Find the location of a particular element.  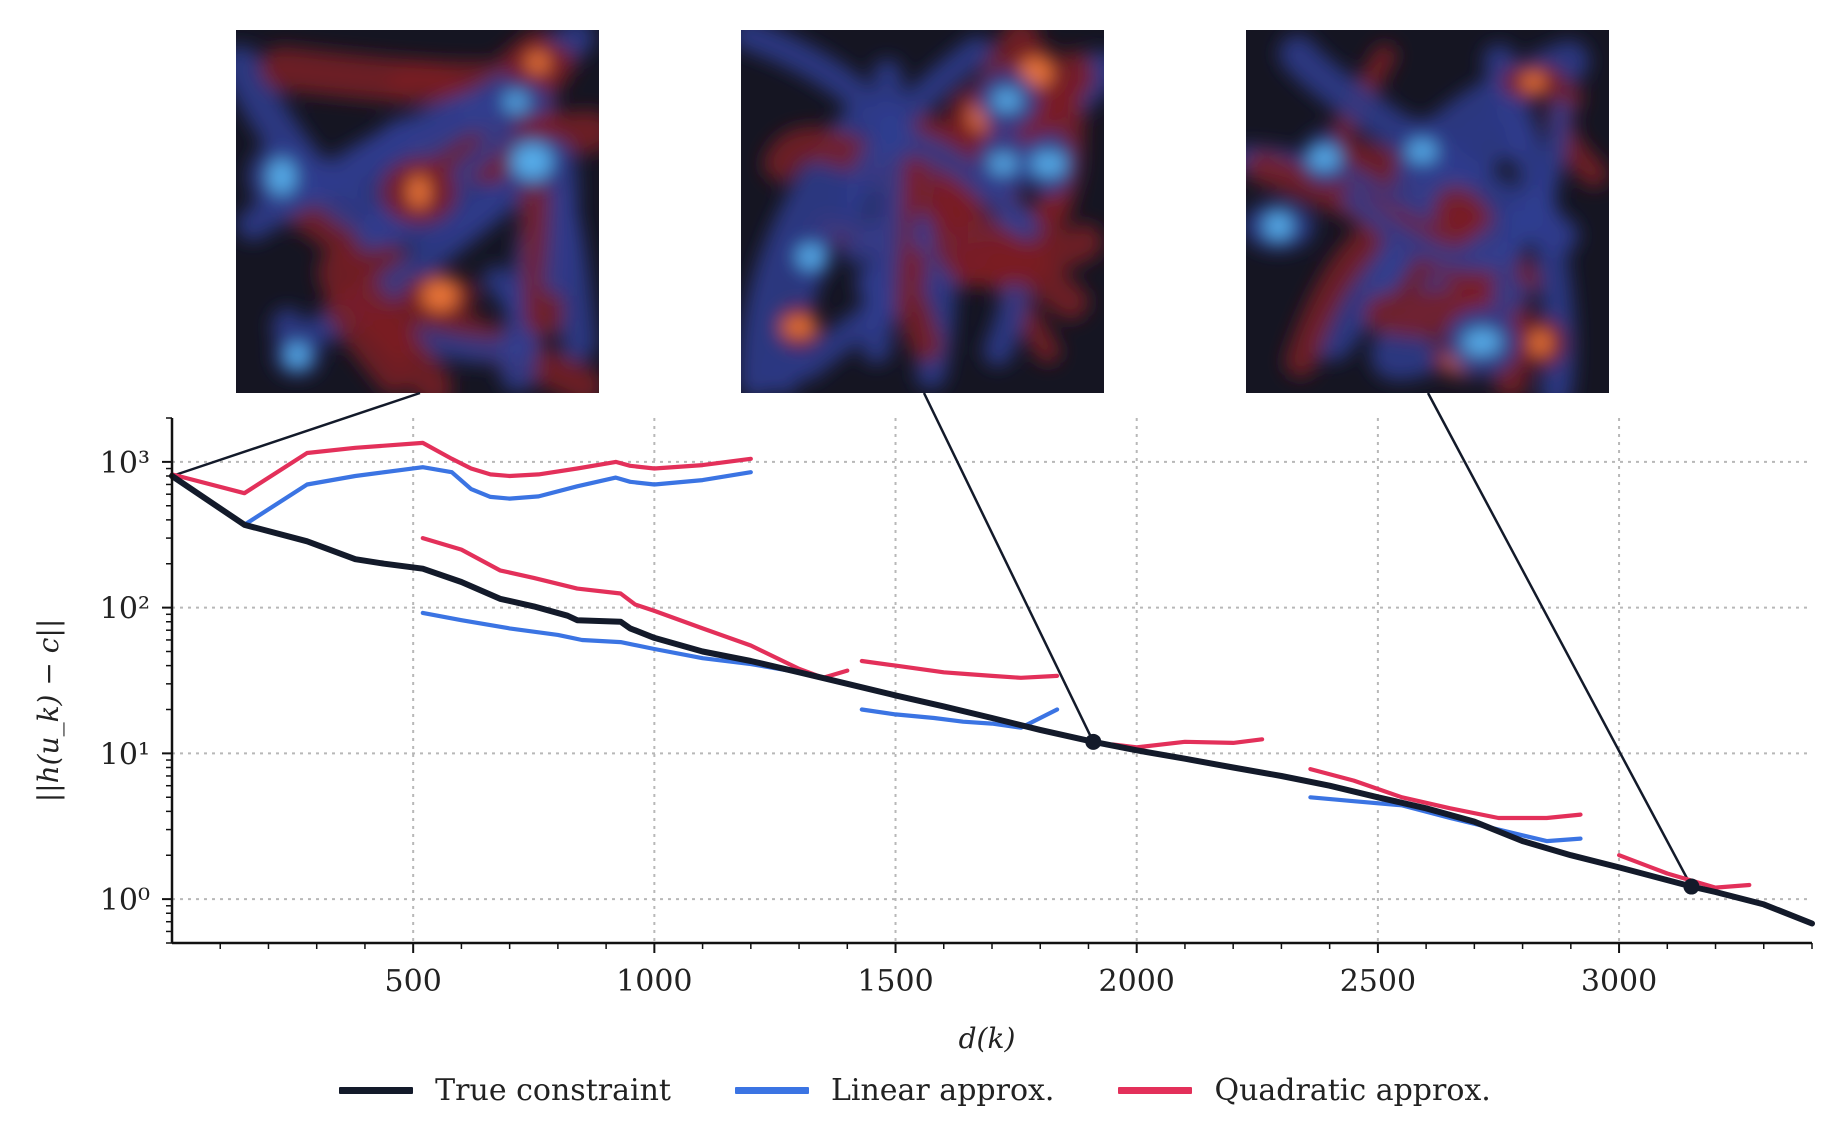

x-tick-label: 3000 is located at coordinates (1619, 981).